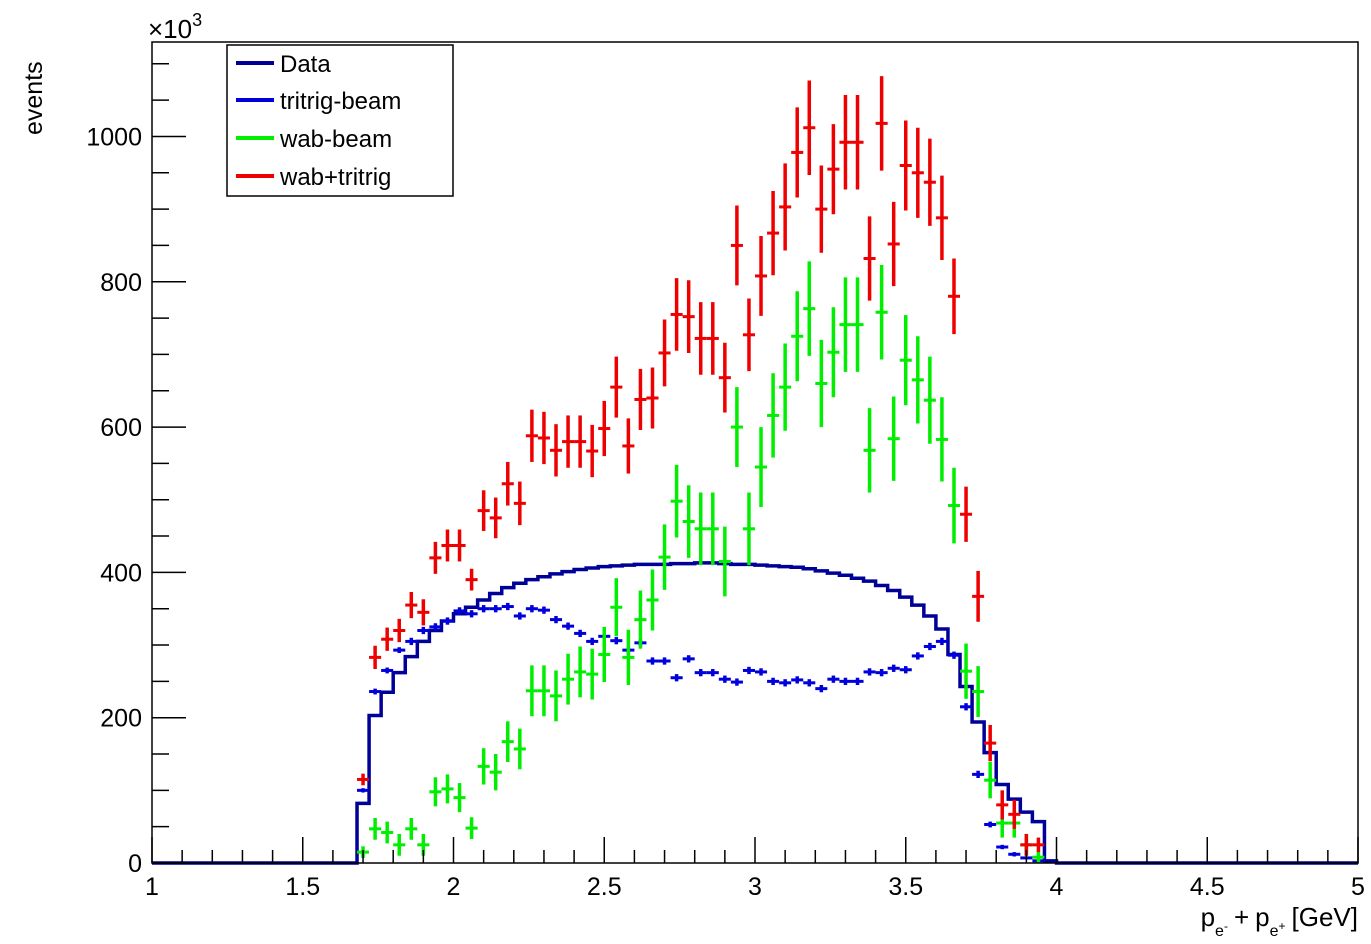 The height and width of the screenshot is (944, 1371). What do you see at coordinates (340, 120) in the screenshot?
I see `legend-box` at bounding box center [340, 120].